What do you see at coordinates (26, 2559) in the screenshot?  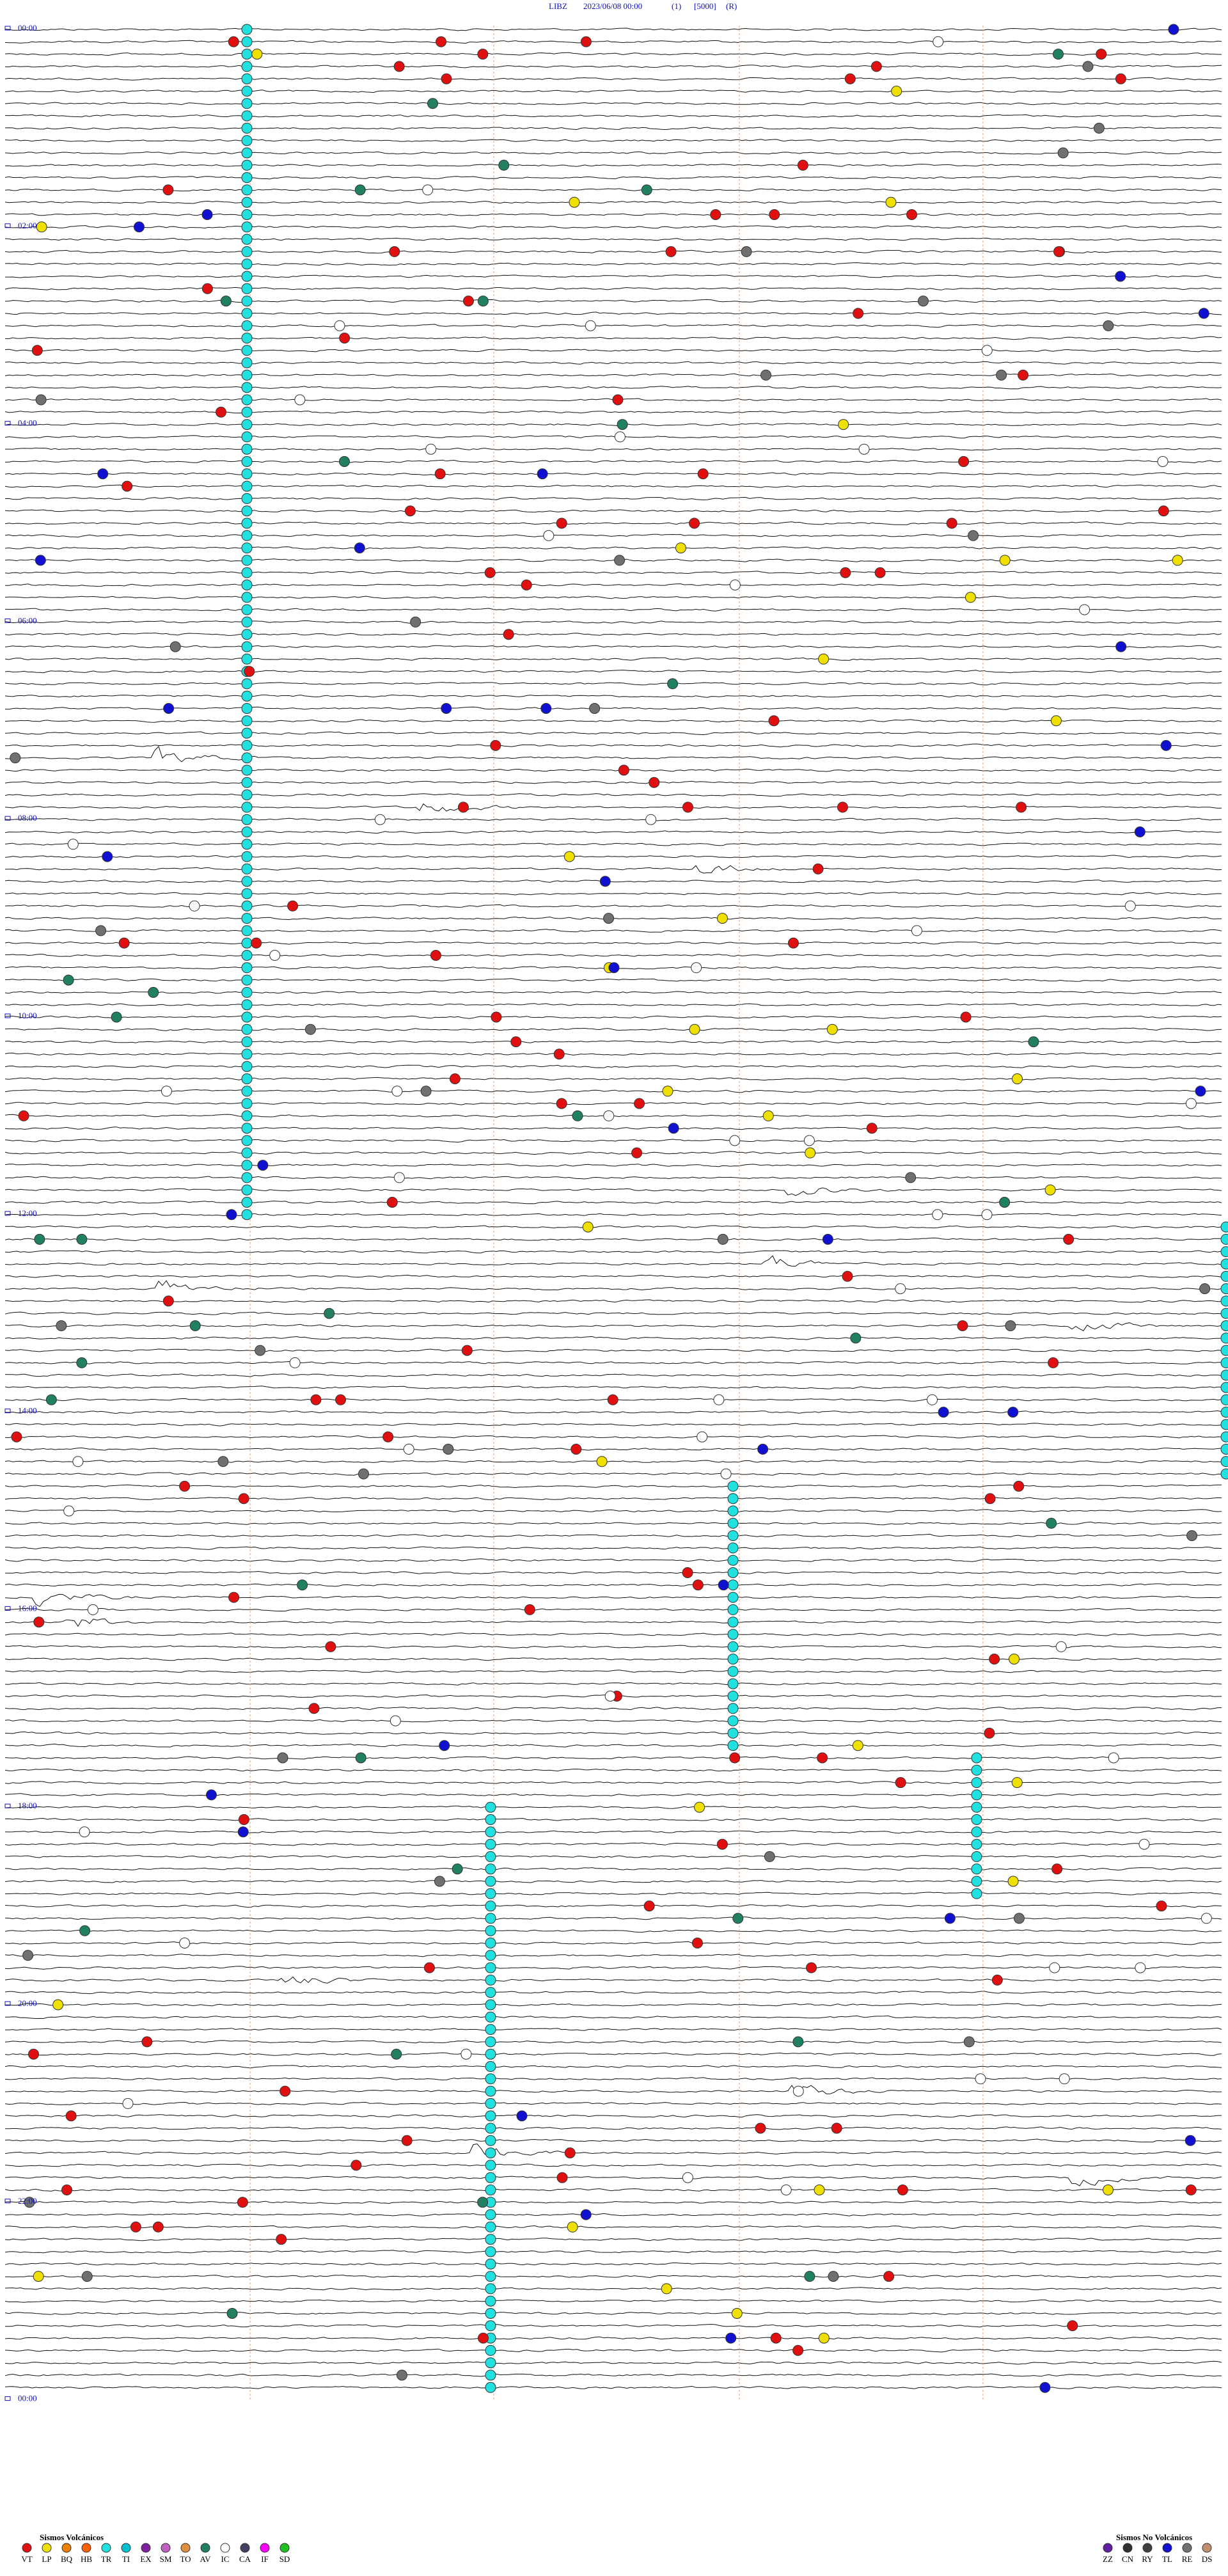 I see `legend-code: VT` at bounding box center [26, 2559].